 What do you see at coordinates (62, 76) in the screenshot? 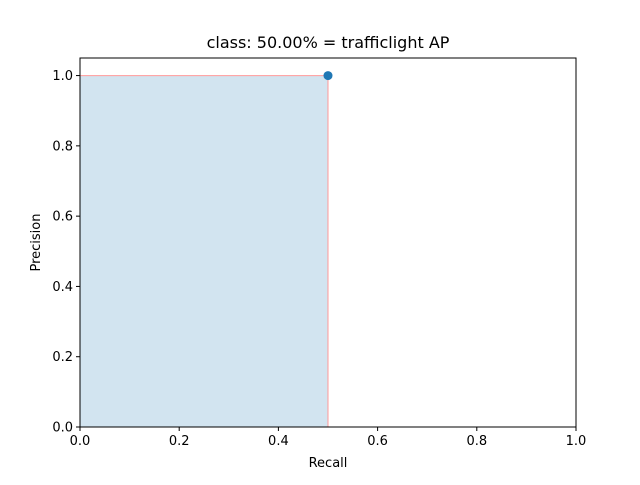
I see `y-tick-label-5: 1.0` at bounding box center [62, 76].